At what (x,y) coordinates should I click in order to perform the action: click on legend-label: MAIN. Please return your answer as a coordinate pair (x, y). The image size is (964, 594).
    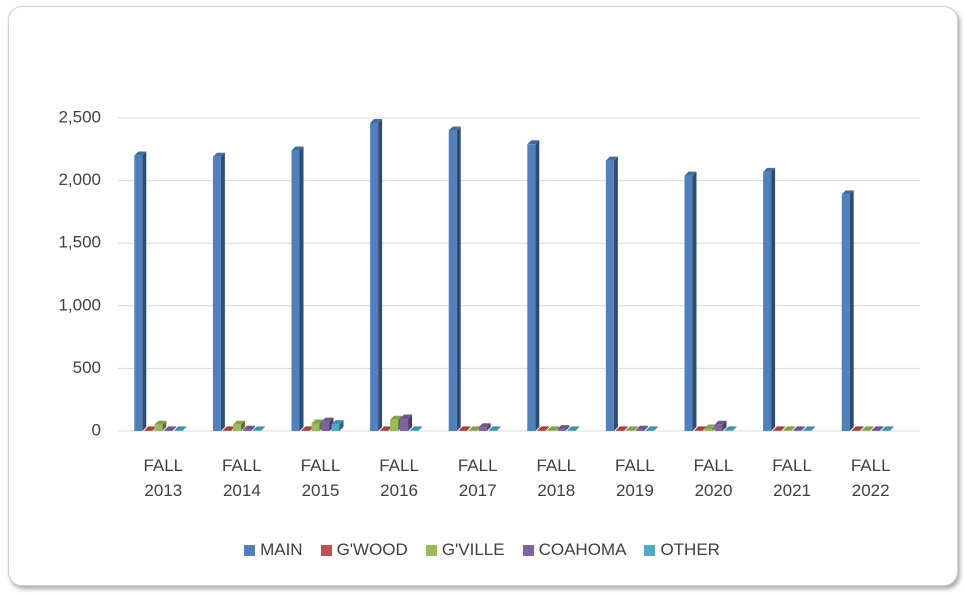
    Looking at the image, I should click on (281, 549).